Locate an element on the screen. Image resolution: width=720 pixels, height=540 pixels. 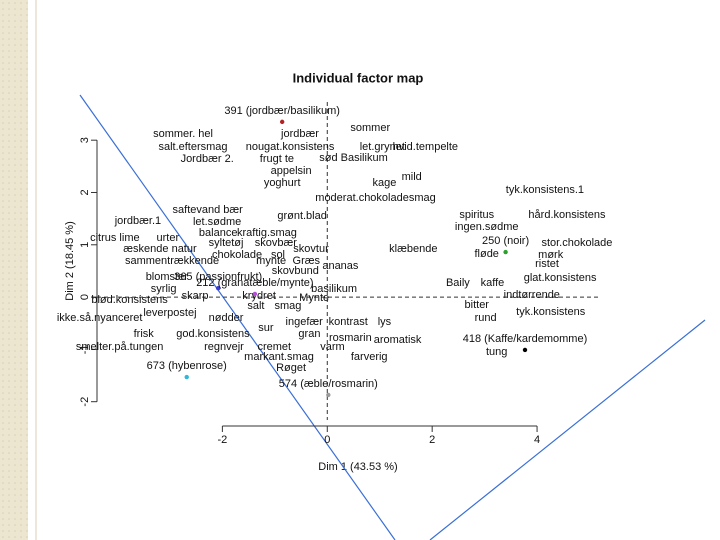
word-label: tyk.konsistens.1 is located at coordinates (545, 190).